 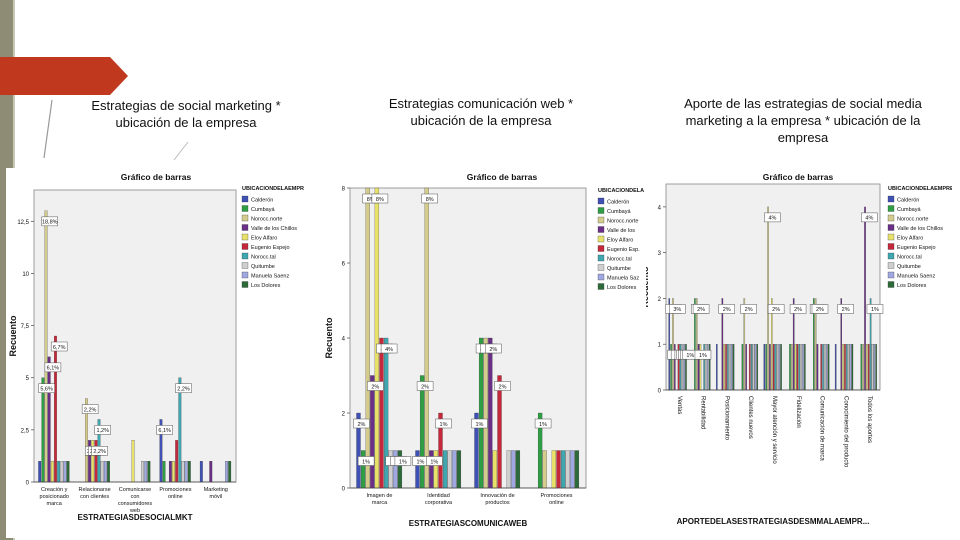 What do you see at coordinates (25, 275) in the screenshot?
I see `y-tick-label: 10` at bounding box center [25, 275].